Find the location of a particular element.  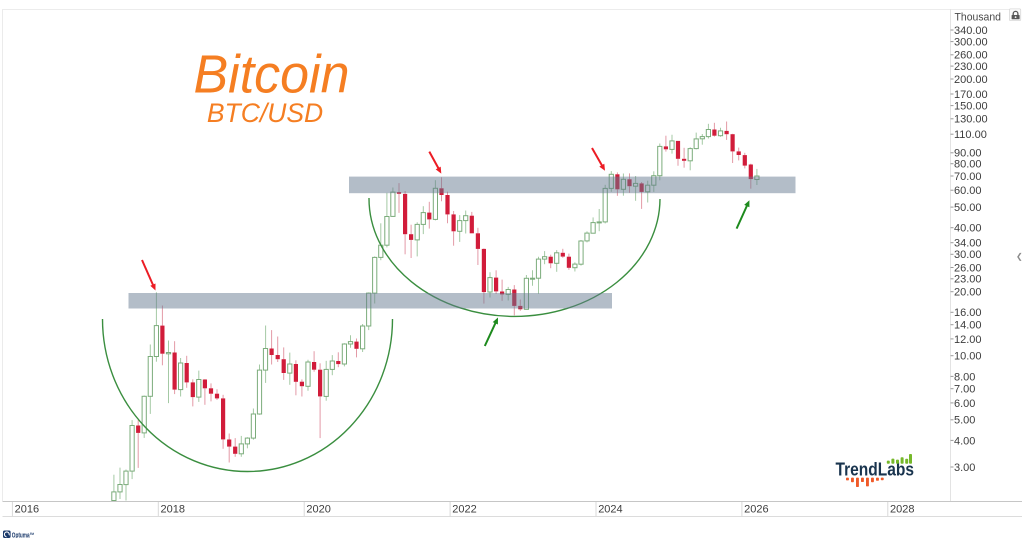

svg-text: 70.00 is located at coordinates (968, 177).